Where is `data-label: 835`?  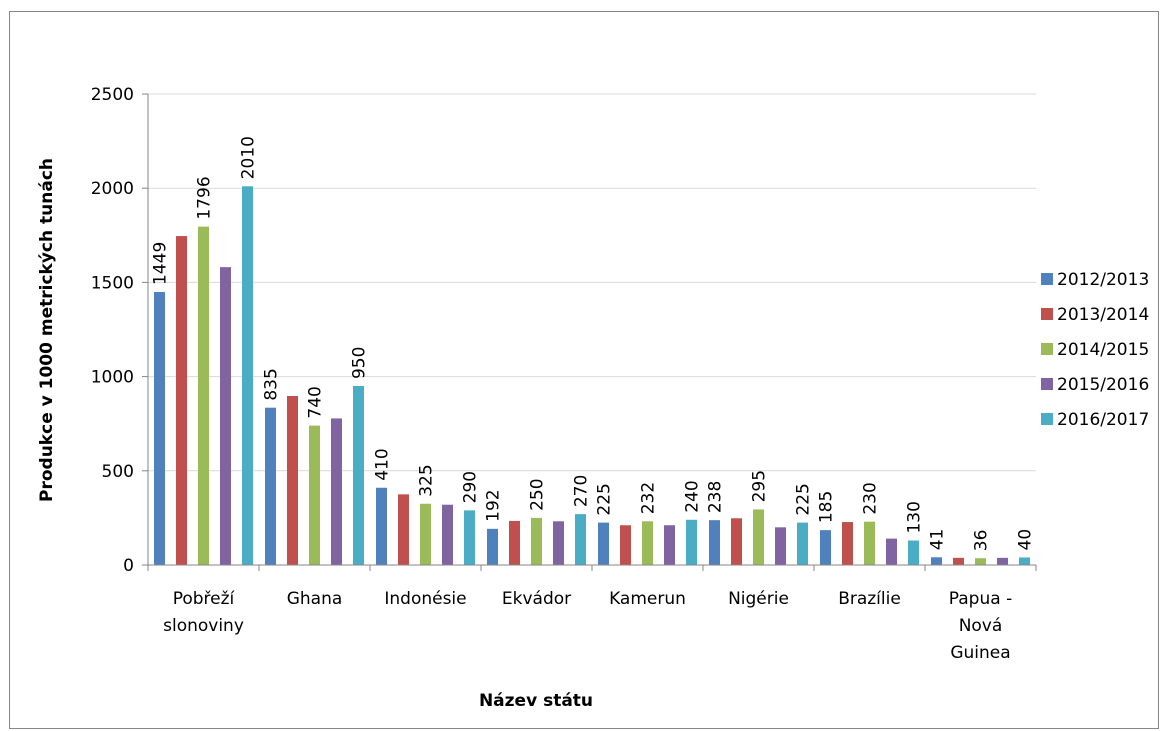 data-label: 835 is located at coordinates (272, 384).